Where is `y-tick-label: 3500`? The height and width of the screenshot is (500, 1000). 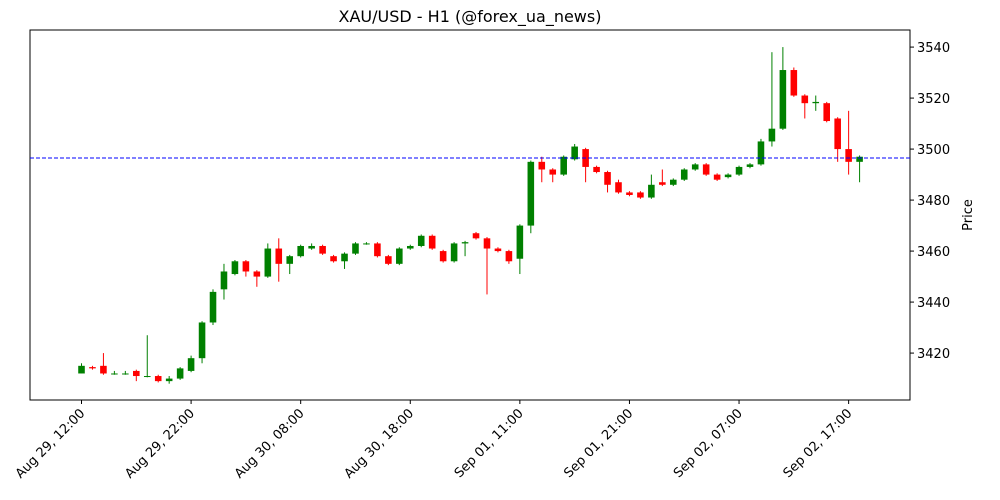 y-tick-label: 3500 is located at coordinates (933, 150).